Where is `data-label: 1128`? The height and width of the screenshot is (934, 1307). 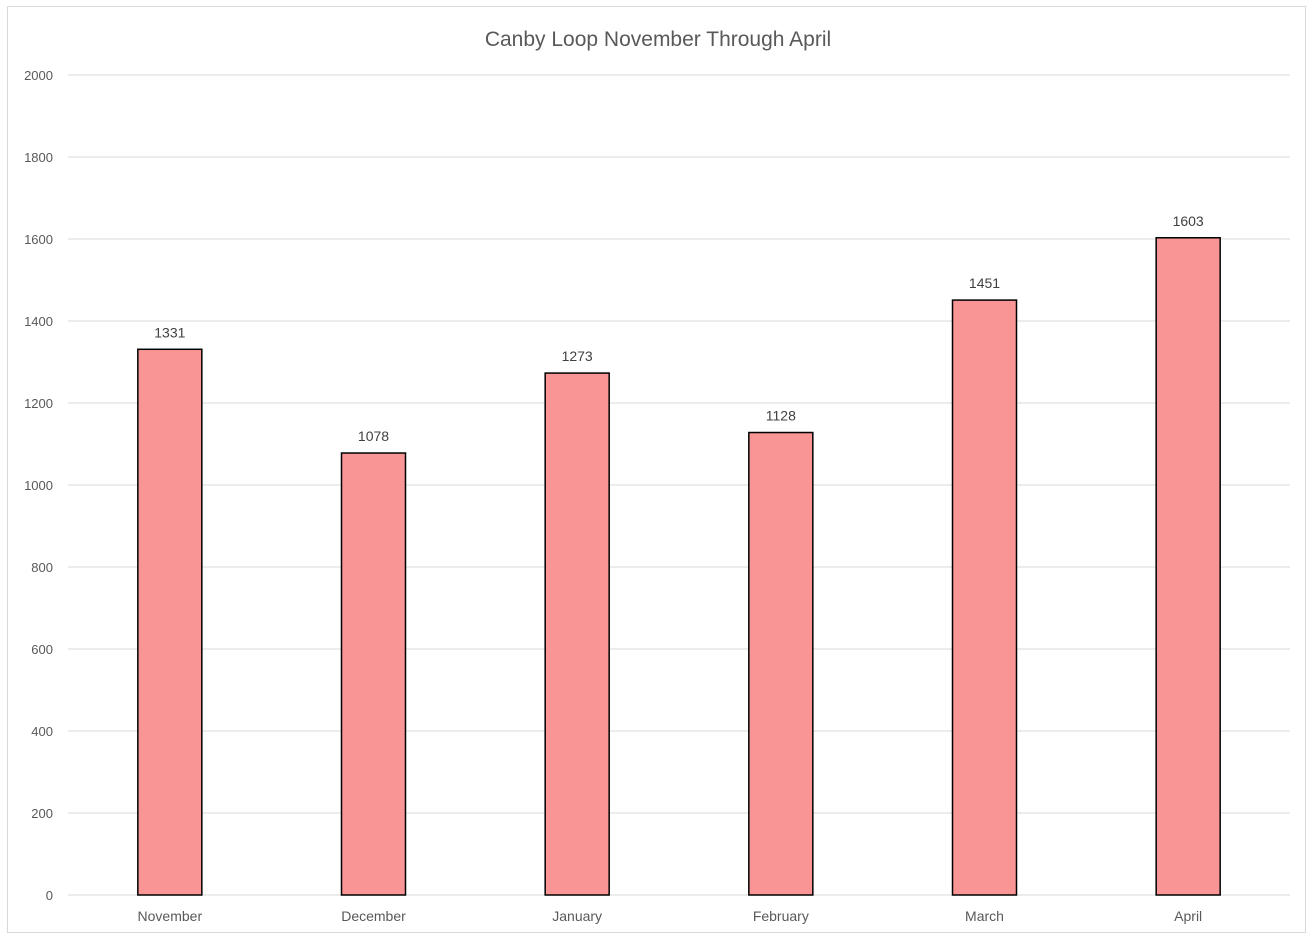
data-label: 1128 is located at coordinates (781, 416).